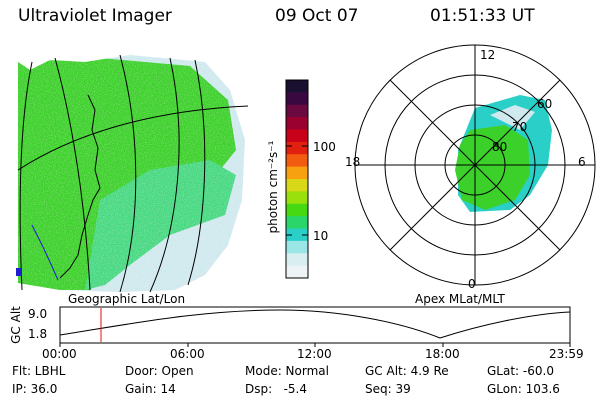  Describe the element at coordinates (566, 354) in the screenshot. I see `alt-xtick-end: 23:59` at that location.